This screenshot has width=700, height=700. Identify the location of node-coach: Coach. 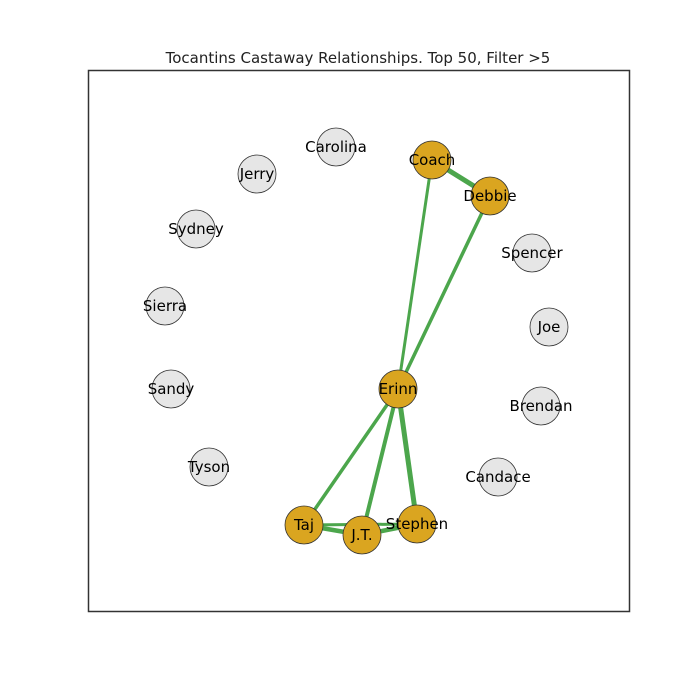
(432, 160).